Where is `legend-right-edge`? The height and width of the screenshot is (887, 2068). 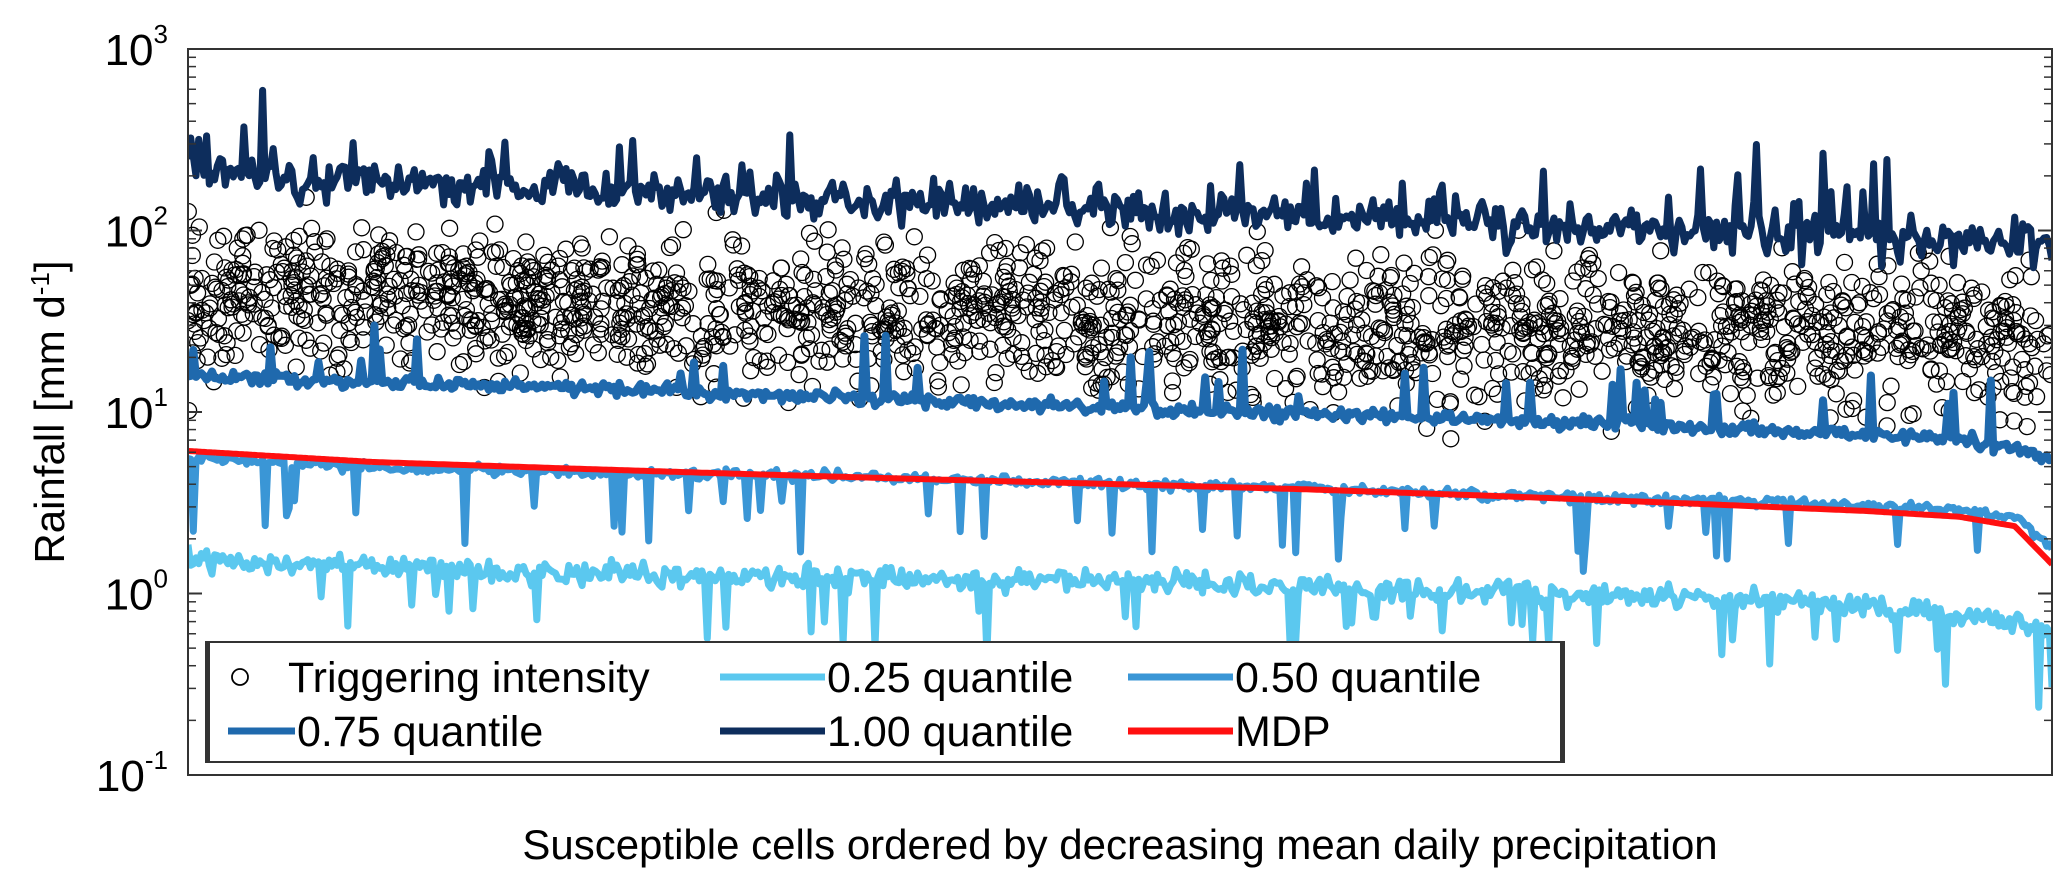 legend-right-edge is located at coordinates (1562, 702).